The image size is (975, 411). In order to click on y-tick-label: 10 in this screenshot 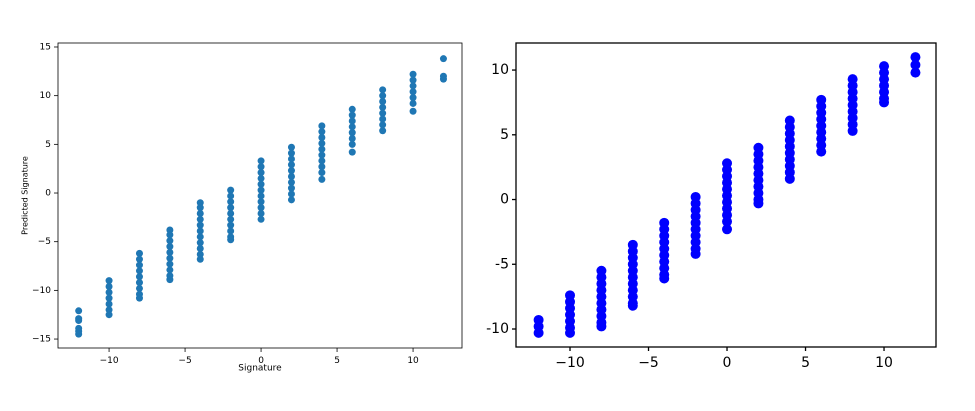, I will do `click(46, 96)`.